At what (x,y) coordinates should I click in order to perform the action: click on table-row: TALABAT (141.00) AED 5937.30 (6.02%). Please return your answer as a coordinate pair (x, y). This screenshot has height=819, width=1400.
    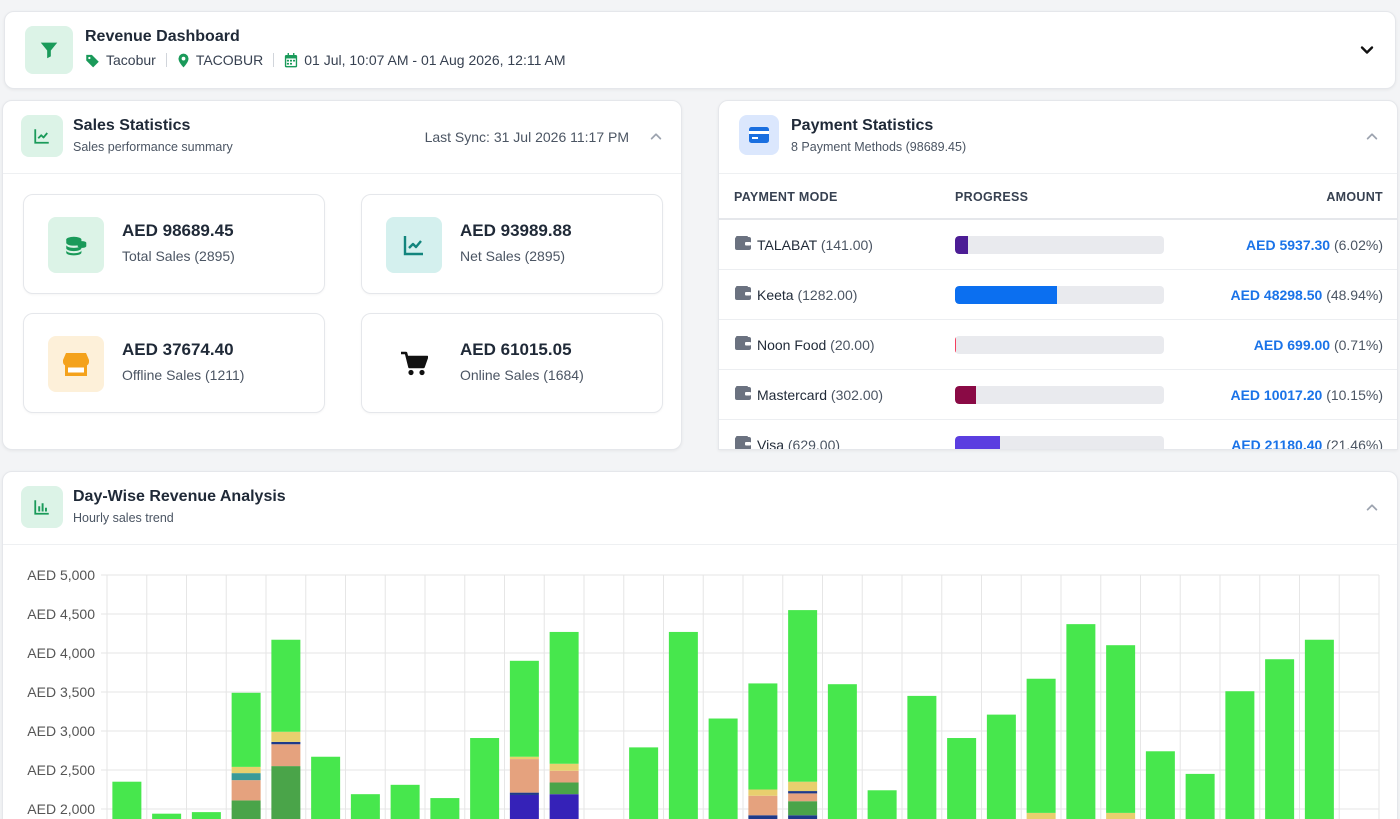
    Looking at the image, I should click on (1058, 245).